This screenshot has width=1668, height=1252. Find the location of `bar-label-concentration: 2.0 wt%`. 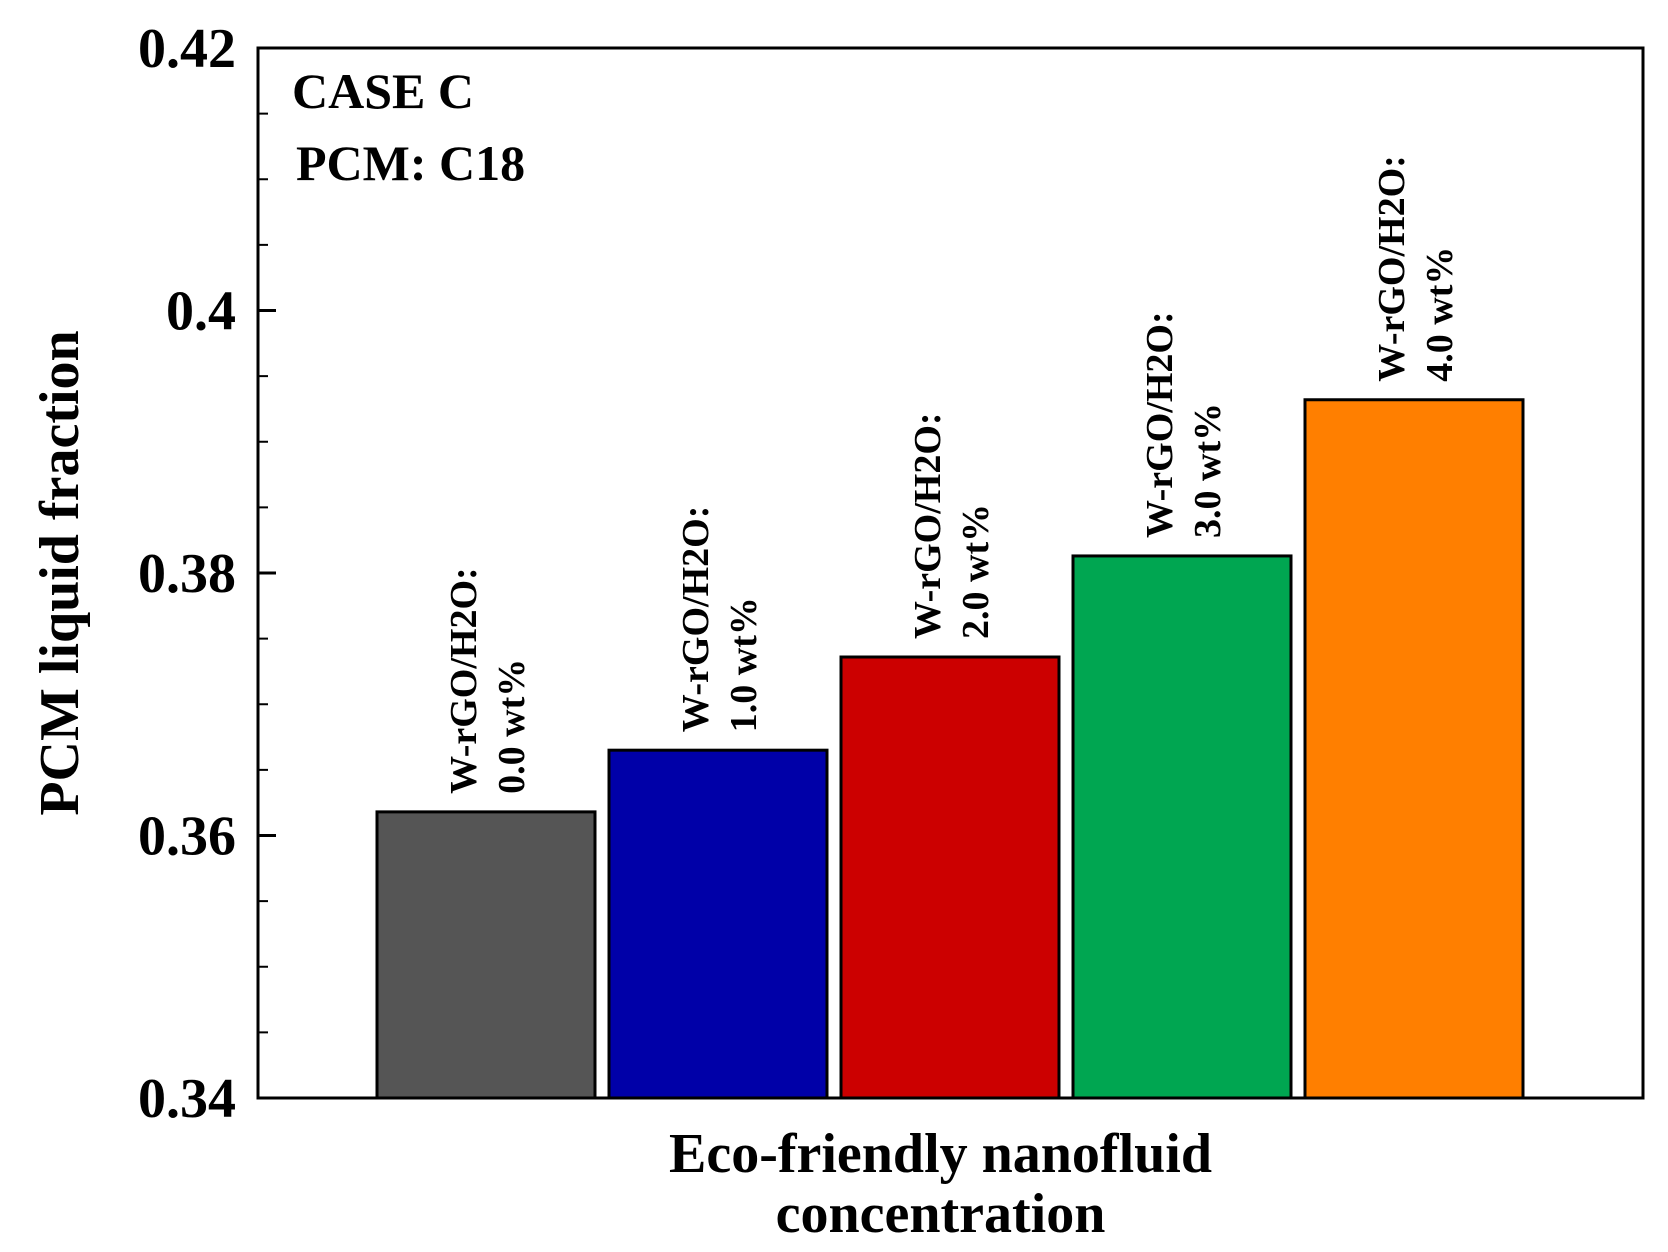

bar-label-concentration: 2.0 wt% is located at coordinates (976, 571).